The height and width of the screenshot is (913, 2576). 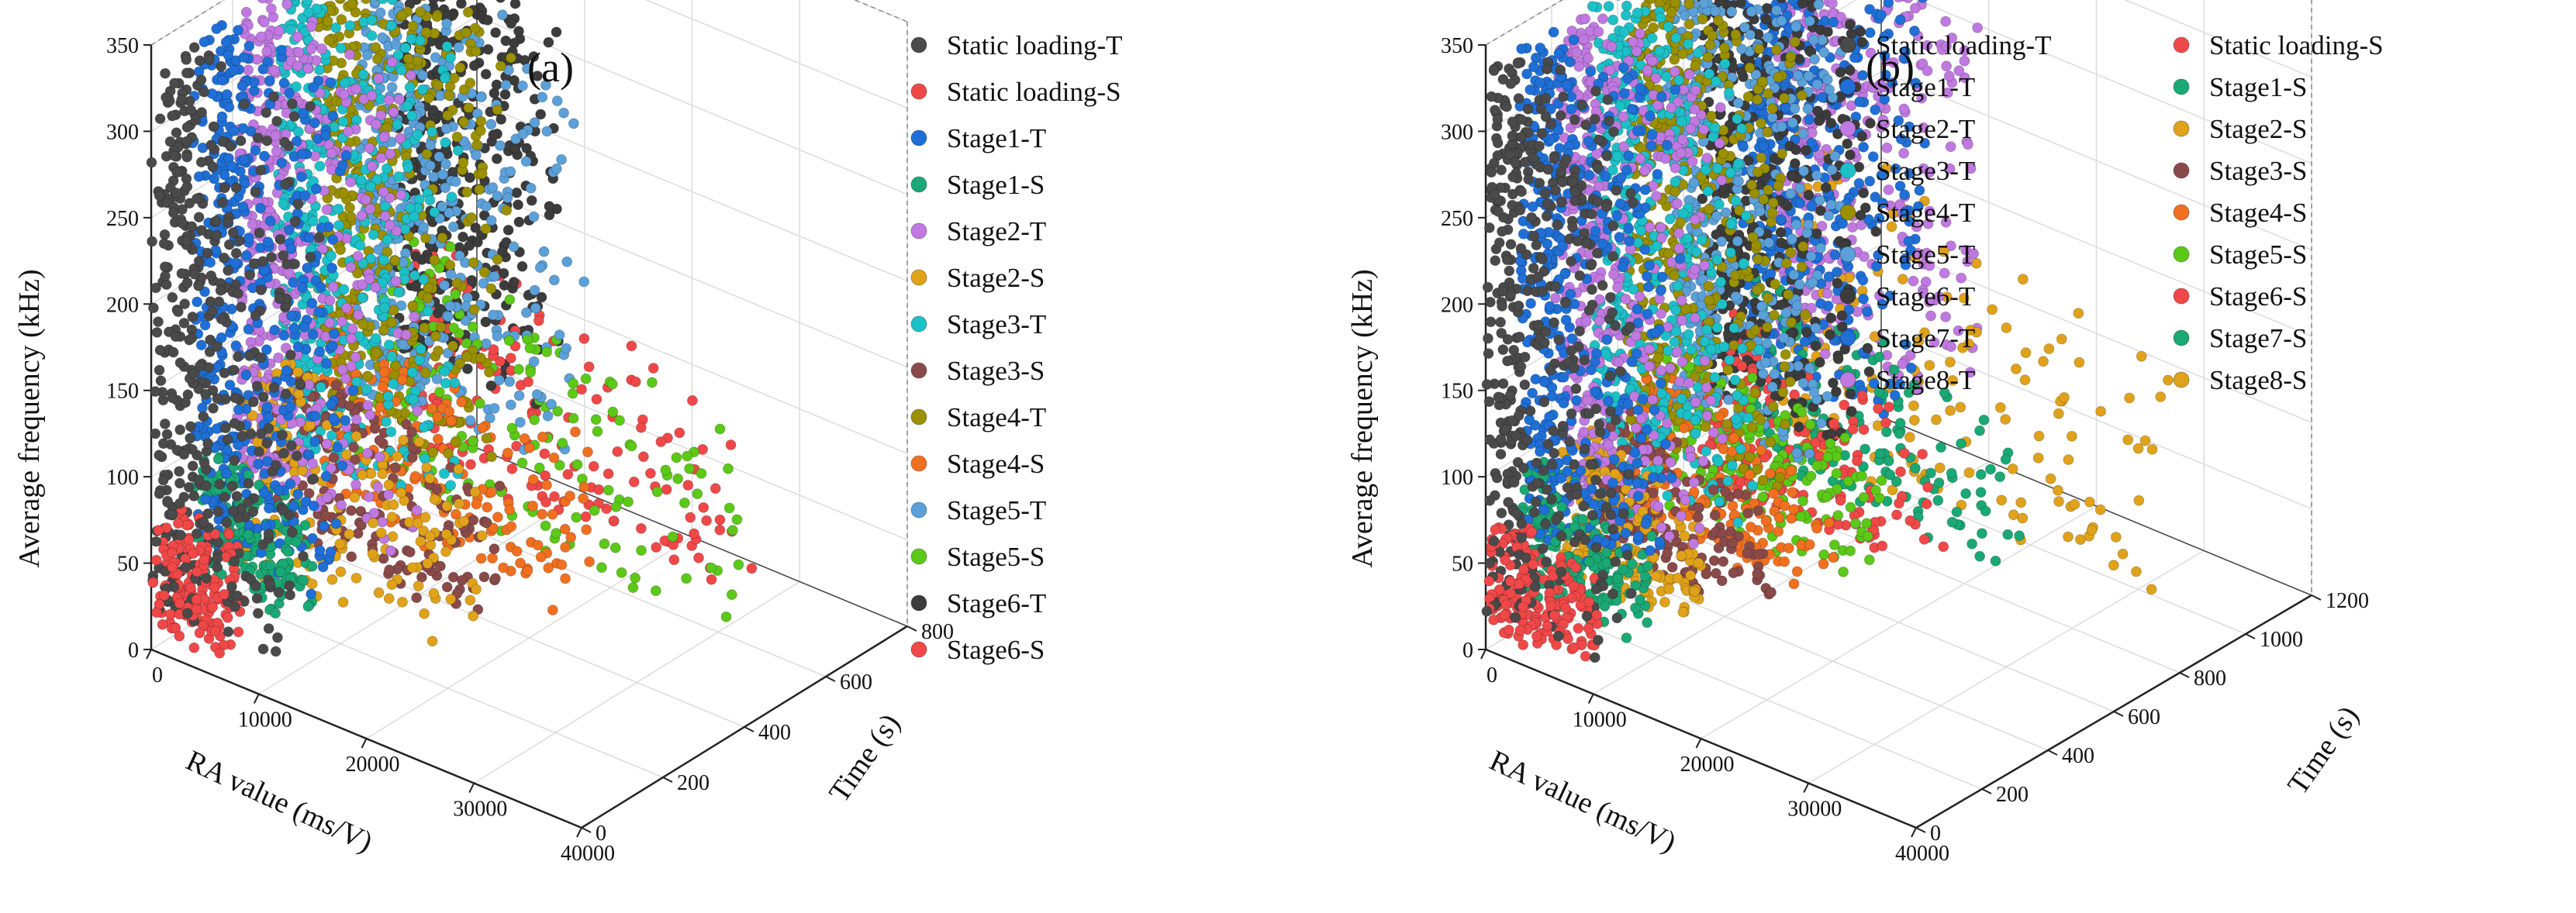 I want to click on x-tick-label: 40000, so click(x=588, y=854).